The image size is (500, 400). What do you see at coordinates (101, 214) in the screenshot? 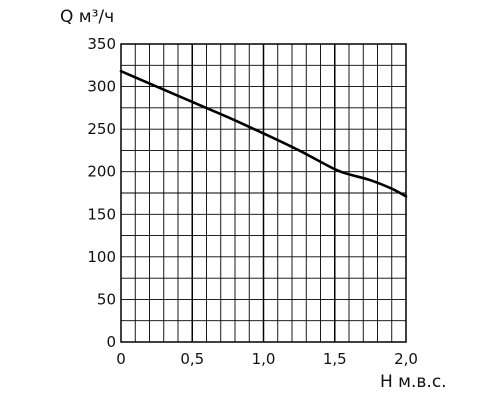
I see `y-tick-label: 150` at bounding box center [101, 214].